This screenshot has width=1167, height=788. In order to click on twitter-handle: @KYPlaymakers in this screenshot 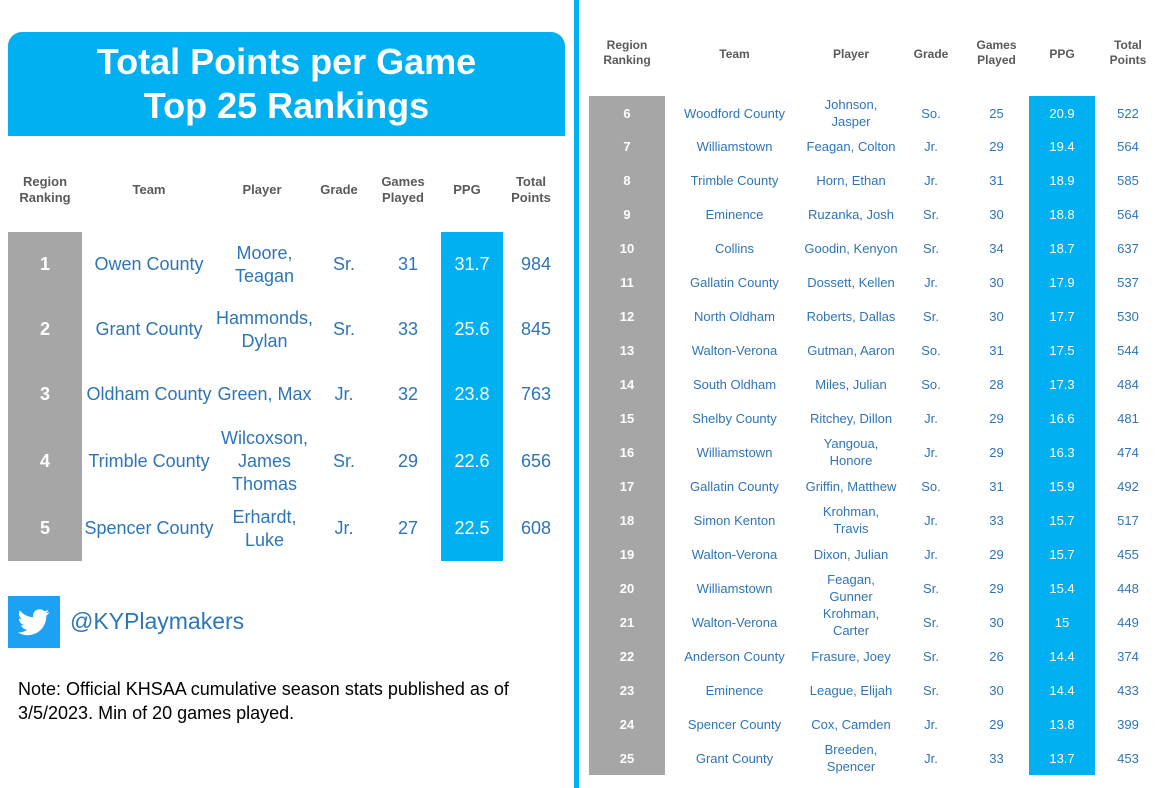, I will do `click(157, 621)`.